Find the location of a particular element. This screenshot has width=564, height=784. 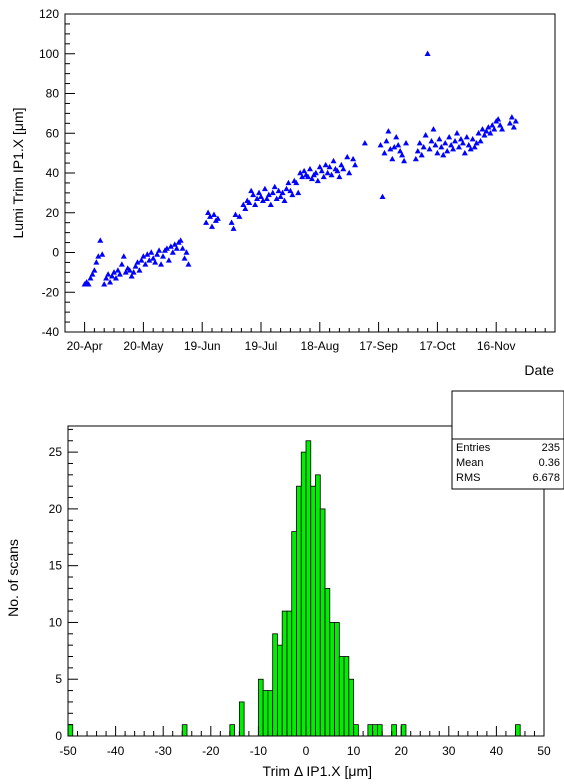

plot2-x-tick-label: 0 is located at coordinates (306, 751).